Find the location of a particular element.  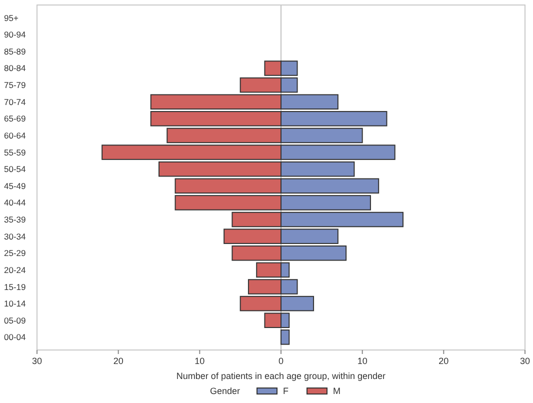

y-tick-label: 50-54 is located at coordinates (15, 169).